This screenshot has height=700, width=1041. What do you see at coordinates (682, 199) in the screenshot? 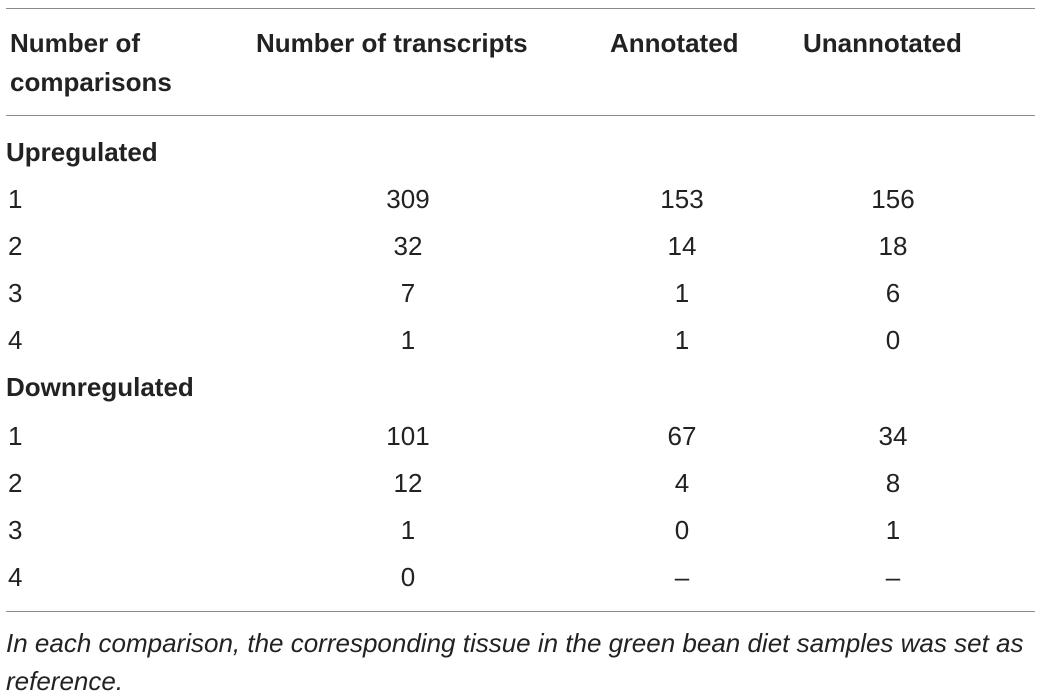
I see `cell-annotated: 153` at bounding box center [682, 199].